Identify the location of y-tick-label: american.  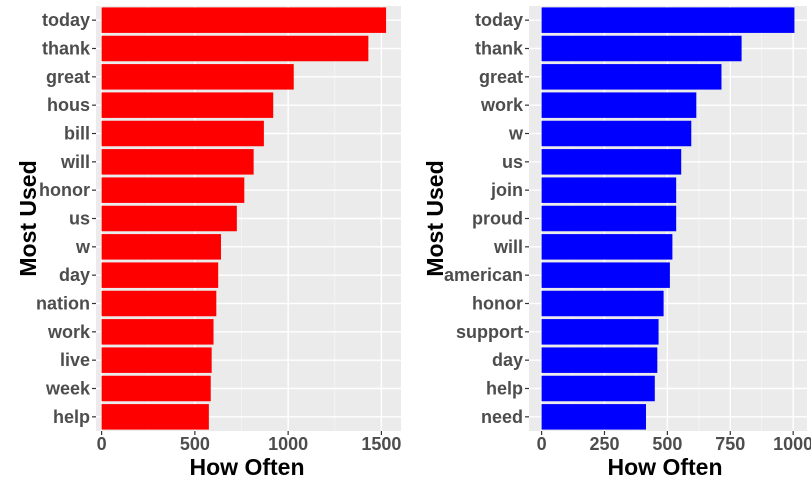
(483, 275).